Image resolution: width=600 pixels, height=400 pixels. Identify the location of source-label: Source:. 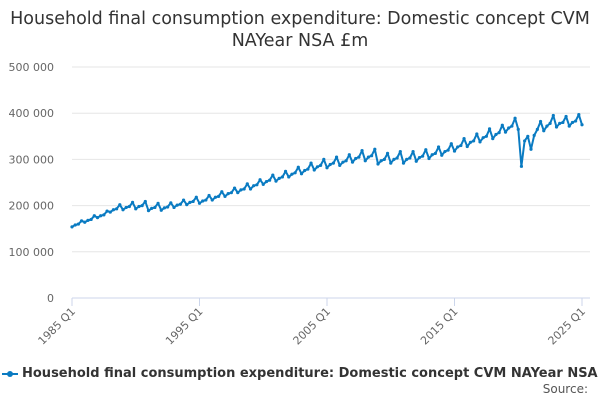
(565, 389).